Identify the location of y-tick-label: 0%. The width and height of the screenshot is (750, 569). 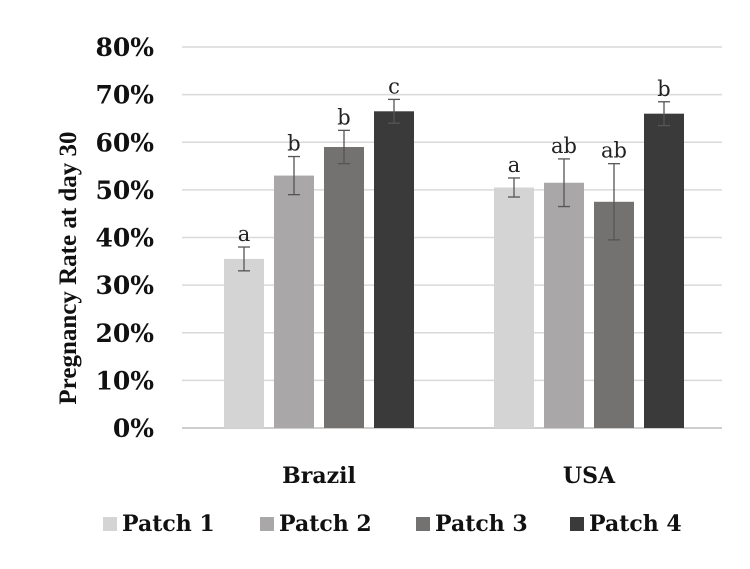
(133, 428).